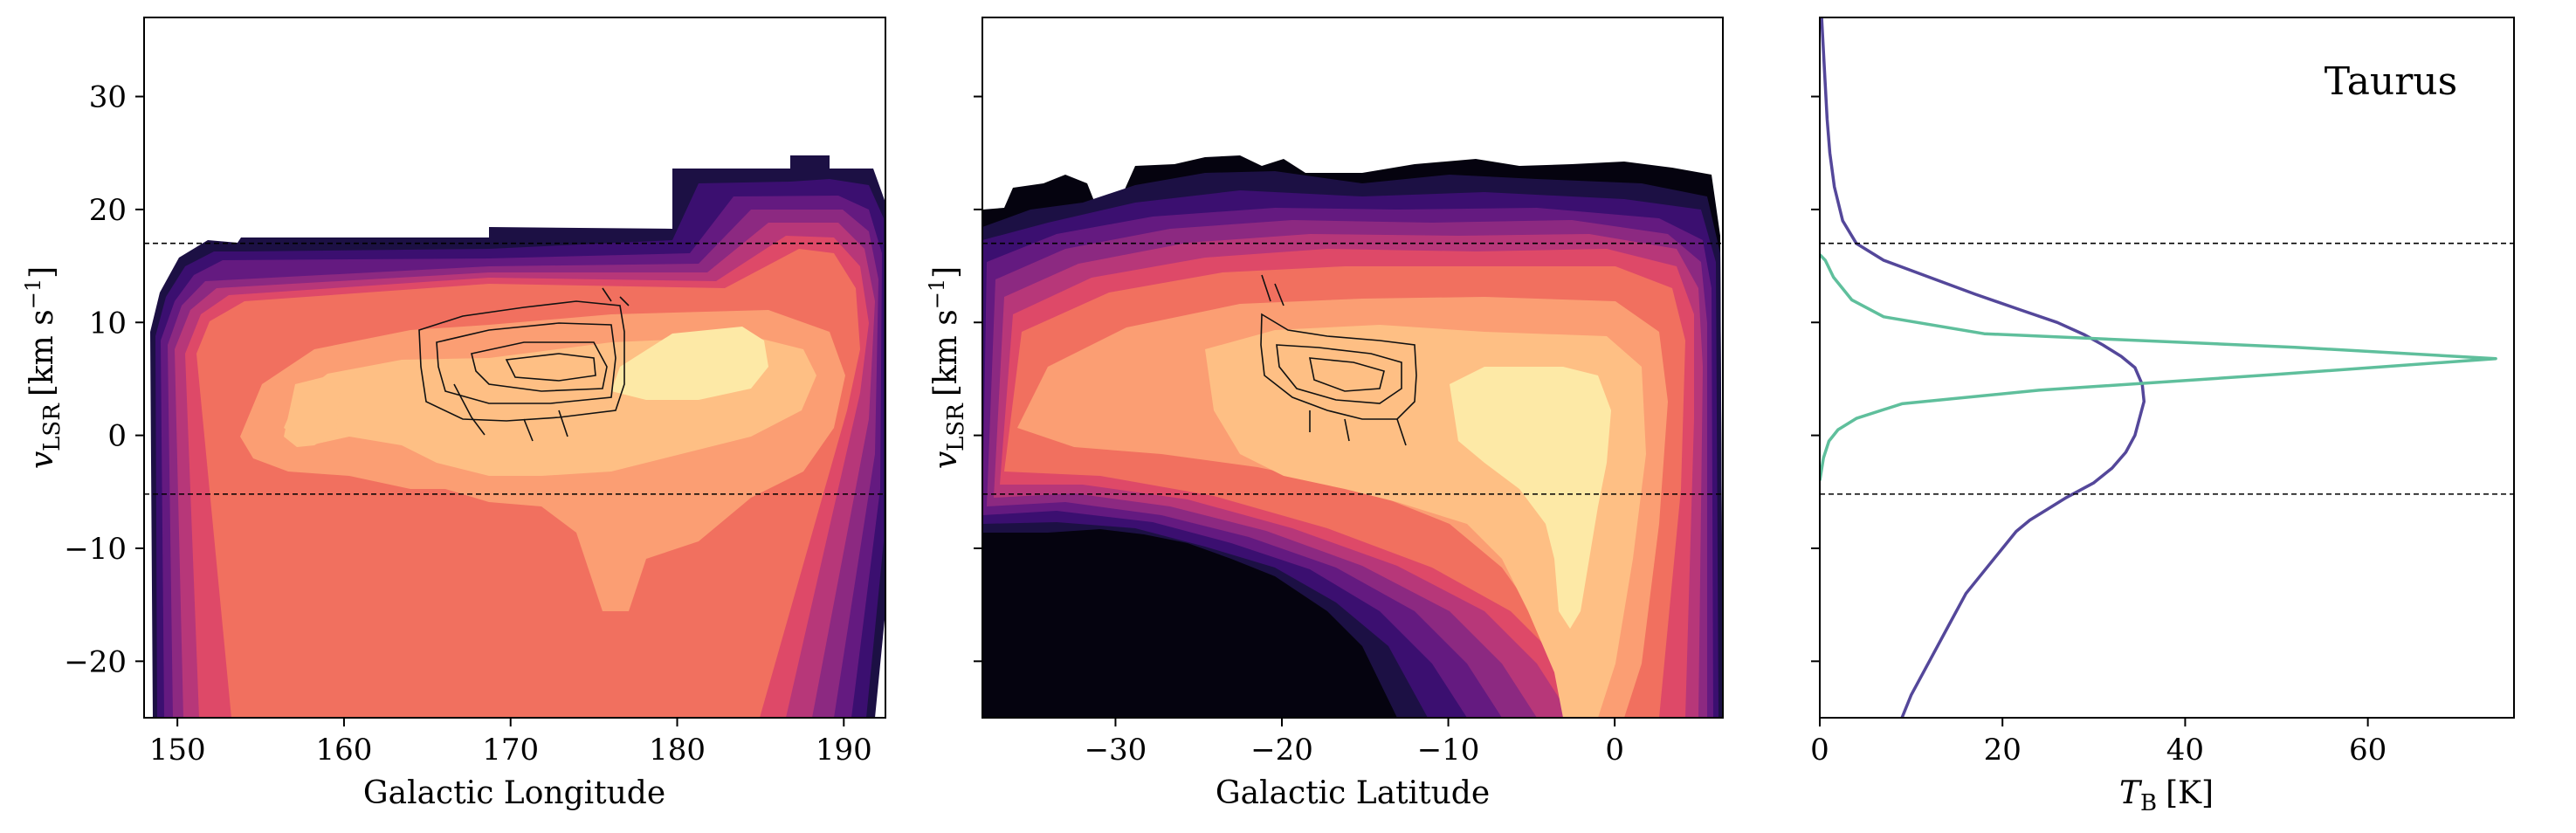  Describe the element at coordinates (1819, 750) in the screenshot. I see `sp-xtick-label: 0` at that location.